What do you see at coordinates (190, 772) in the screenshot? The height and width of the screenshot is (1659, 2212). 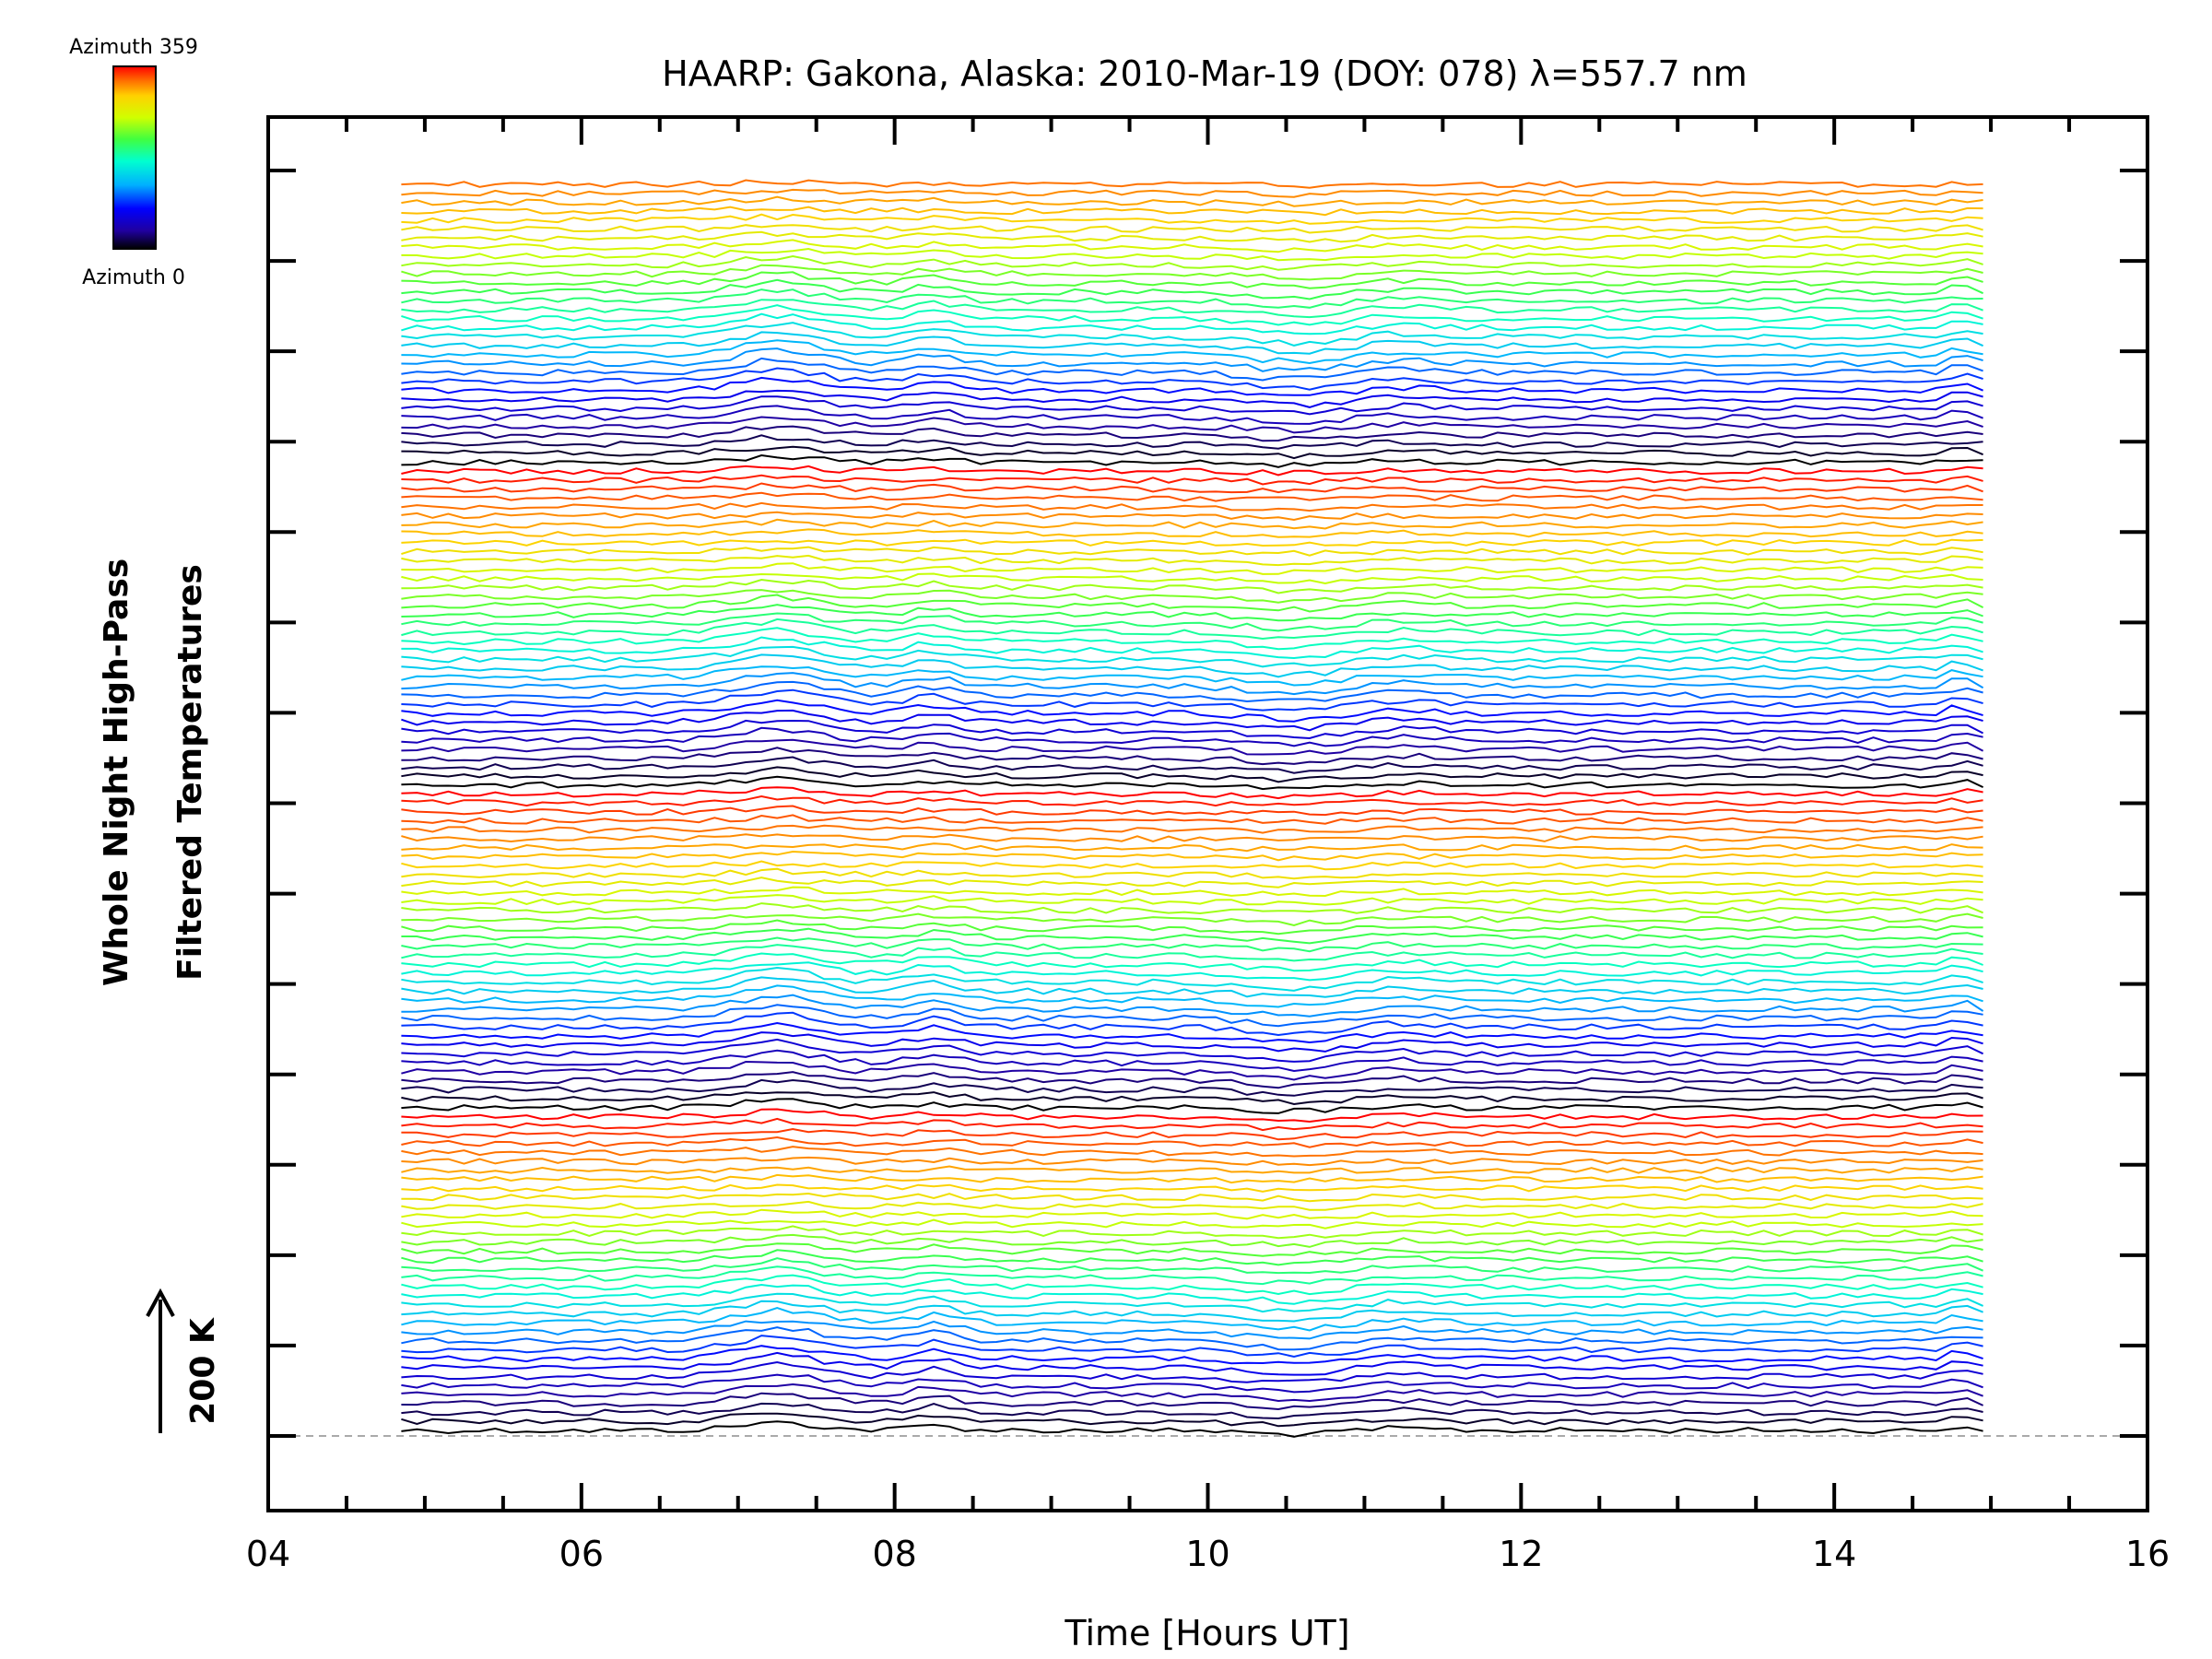 I see `y-axis-label-line2: Filtered Temperatures` at bounding box center [190, 772].